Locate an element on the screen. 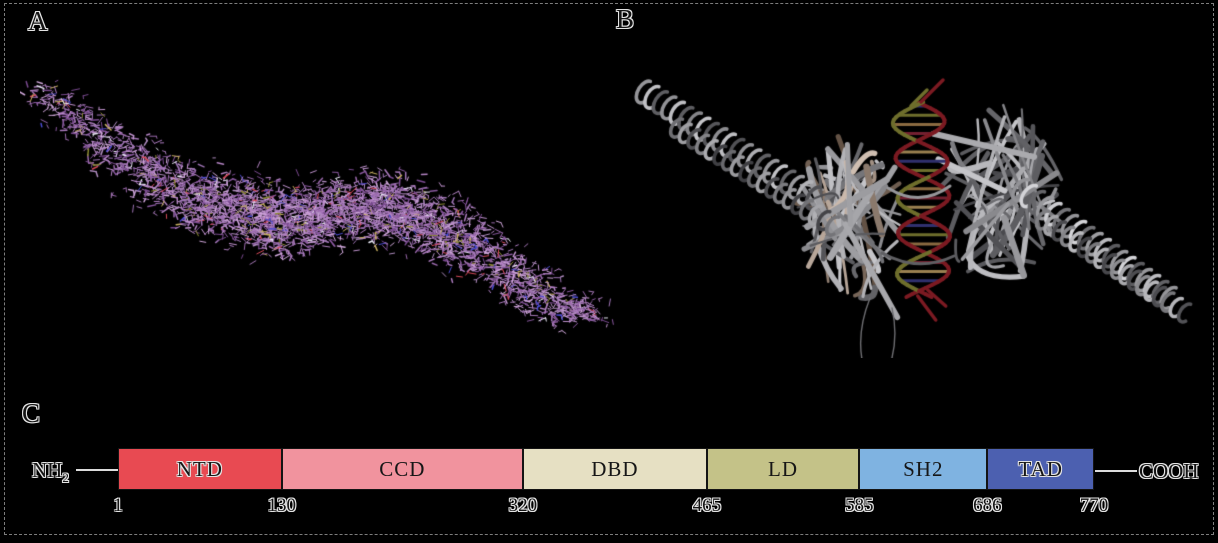 Image resolution: width=1218 pixels, height=543 pixels. residue-tick-465: 465 is located at coordinates (707, 505).